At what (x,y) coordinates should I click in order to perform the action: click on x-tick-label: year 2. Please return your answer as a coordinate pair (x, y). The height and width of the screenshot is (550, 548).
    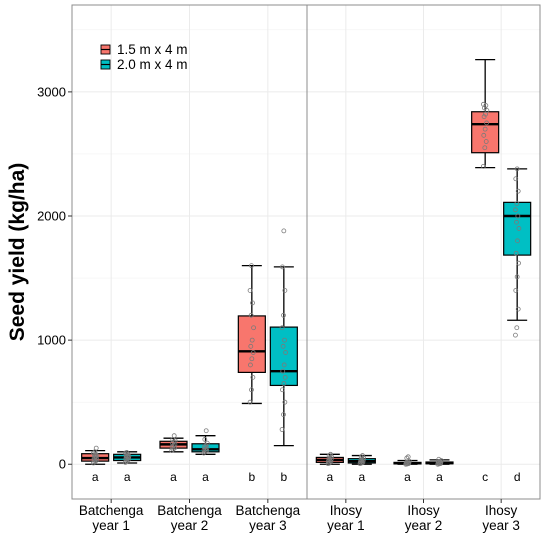
    Looking at the image, I should click on (190, 525).